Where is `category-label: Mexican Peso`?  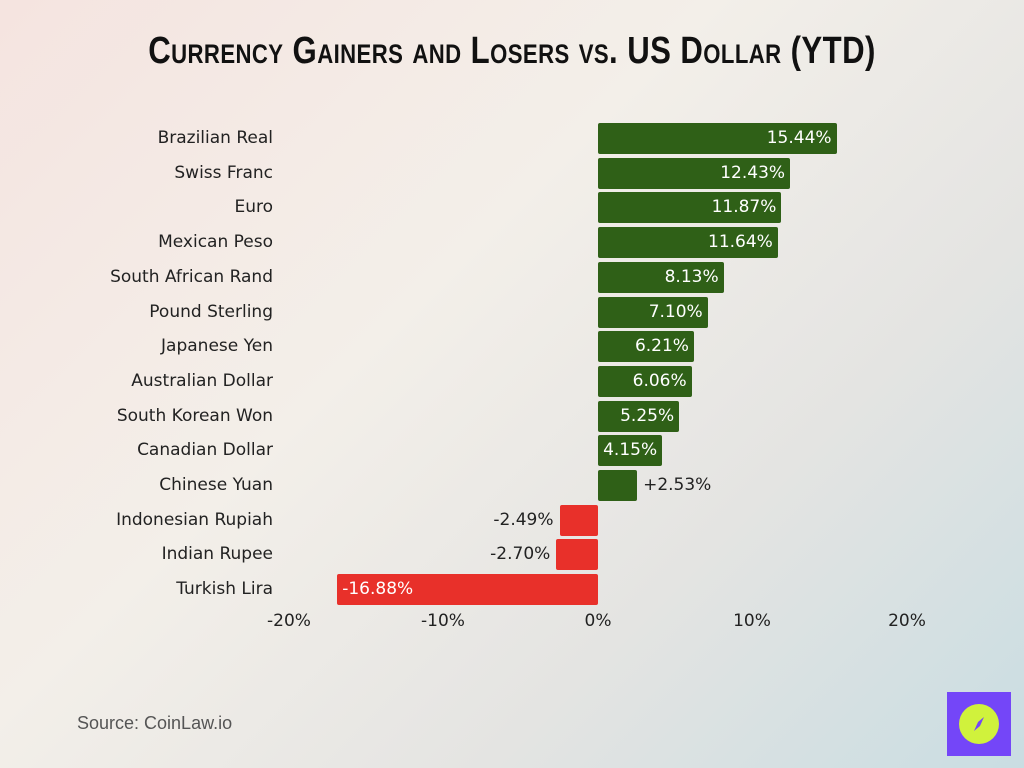 category-label: Mexican Peso is located at coordinates (215, 242).